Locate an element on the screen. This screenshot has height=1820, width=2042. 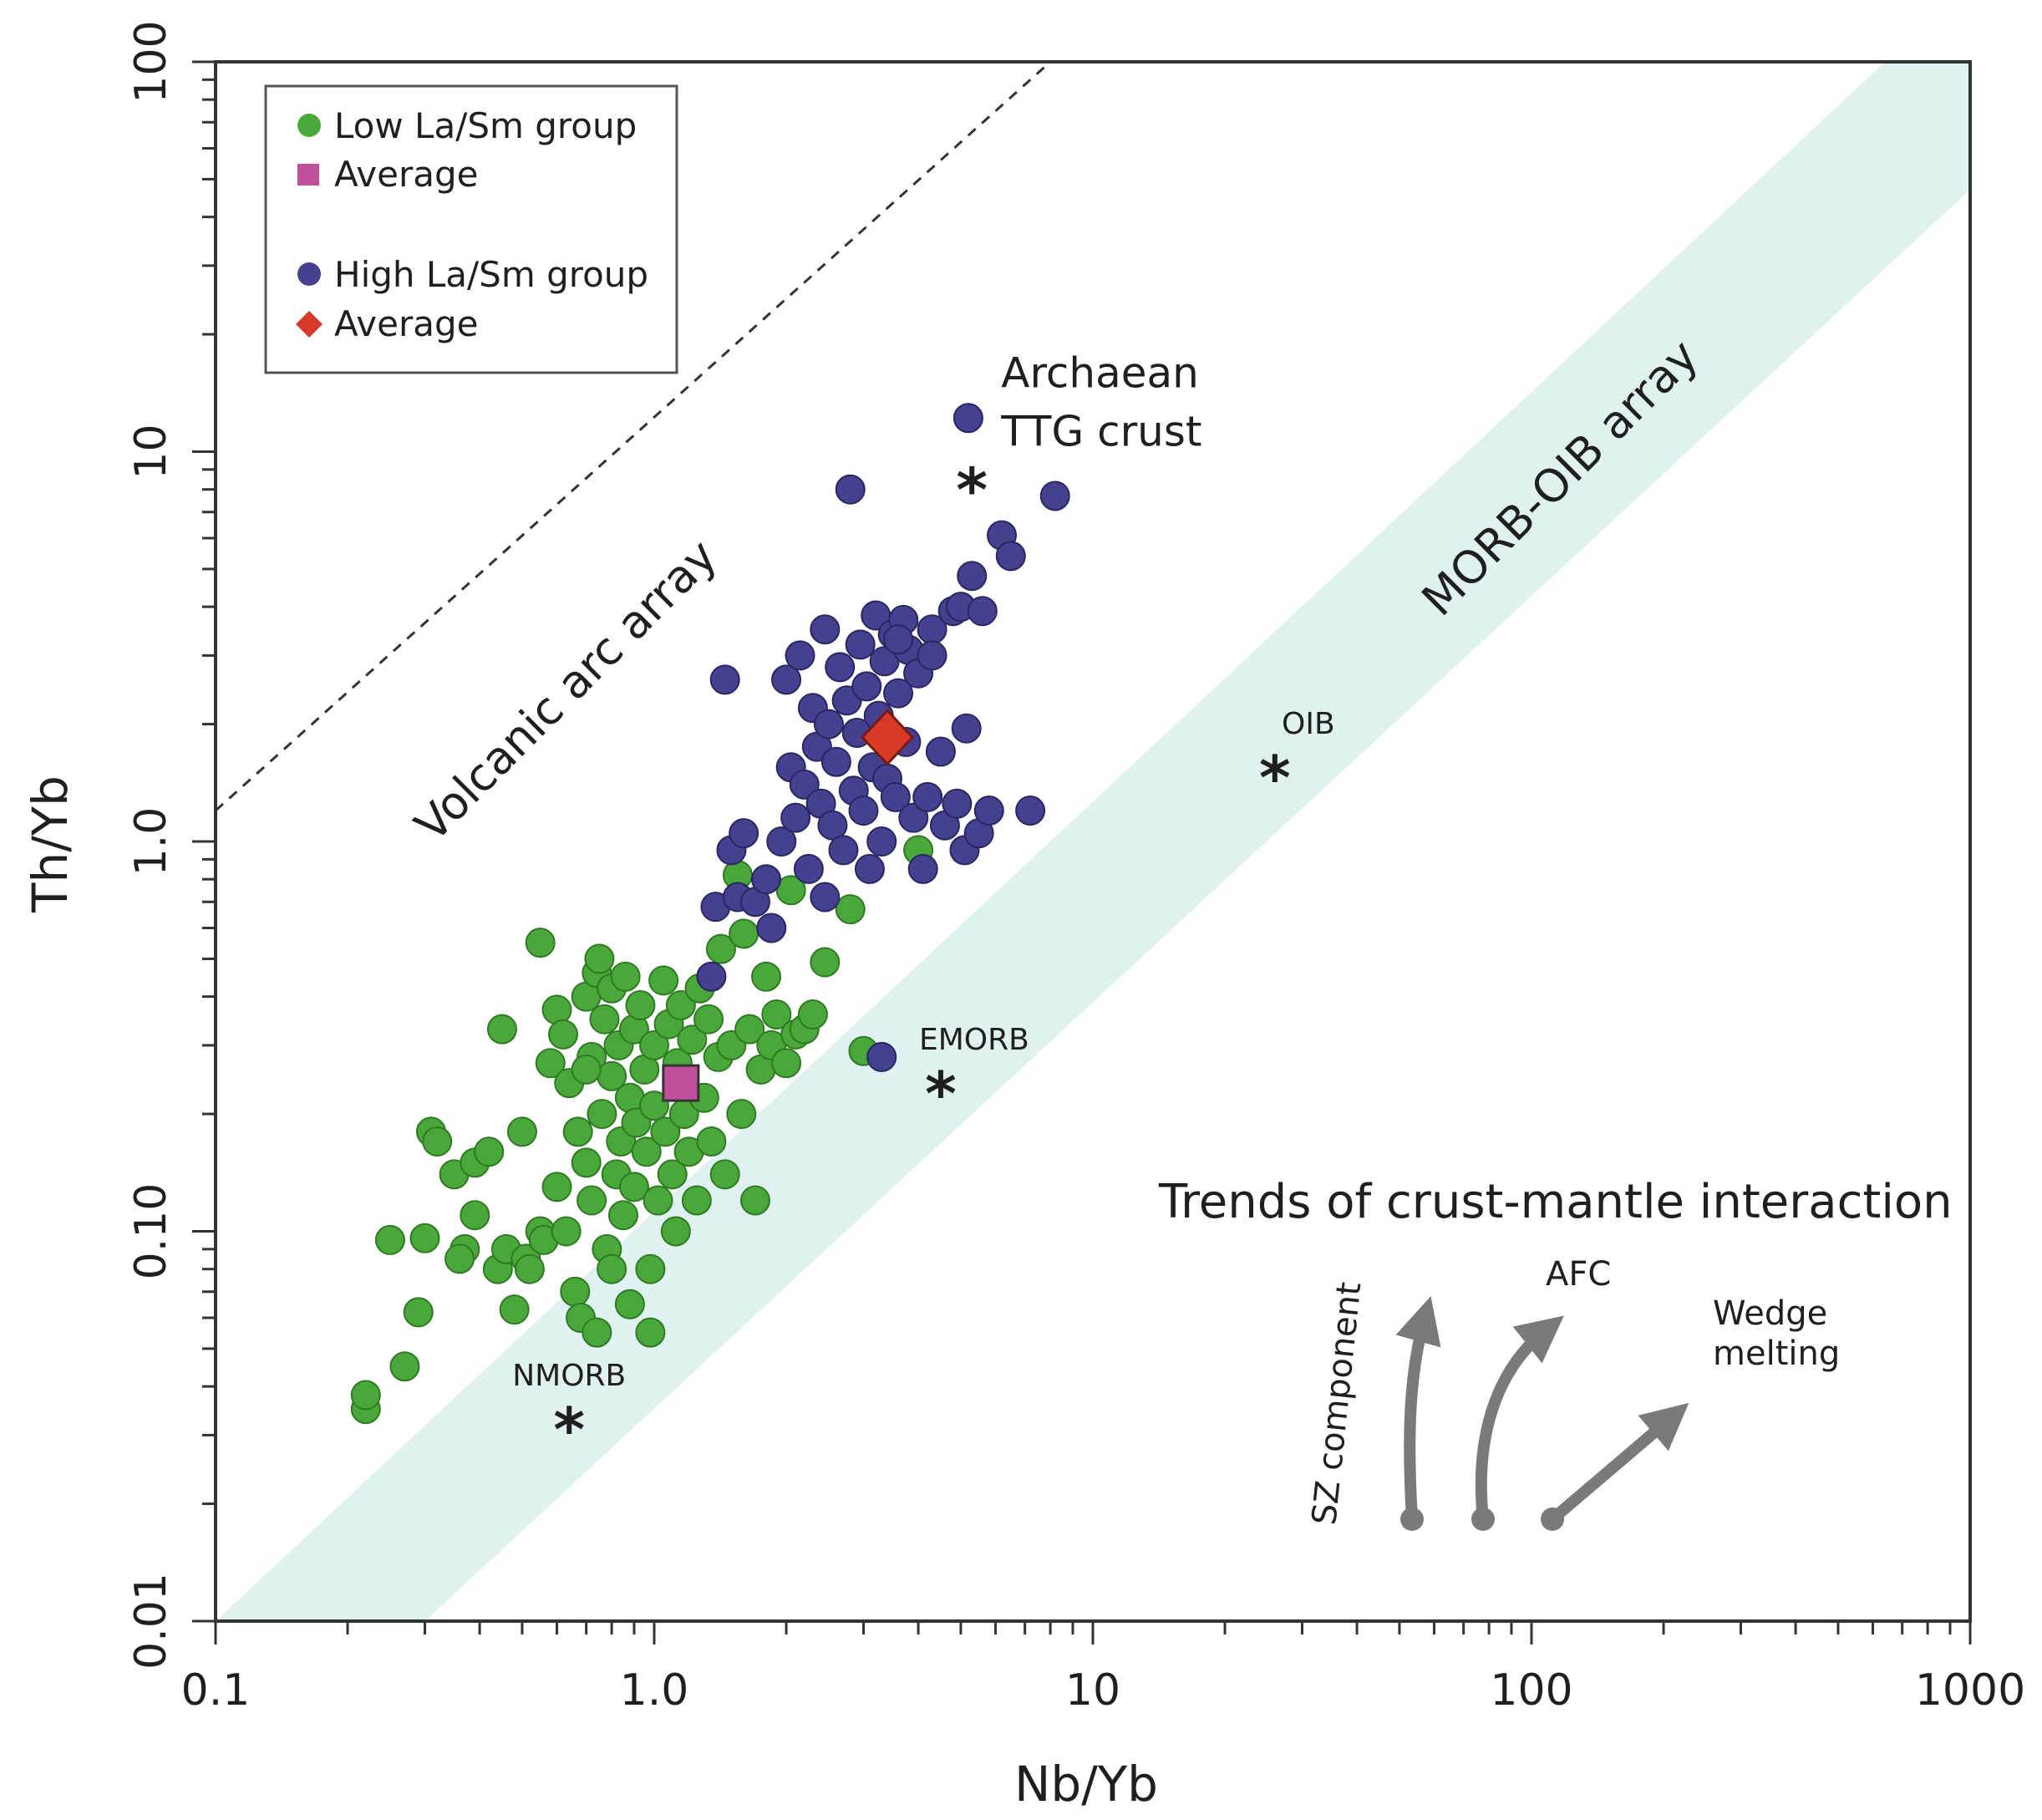
legend-high-avg-label: Average is located at coordinates (406, 323).